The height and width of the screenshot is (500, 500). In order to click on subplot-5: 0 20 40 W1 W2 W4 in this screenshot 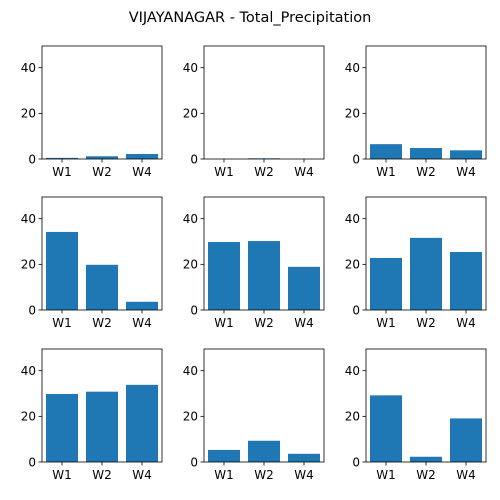, I will do `click(254, 263)`.